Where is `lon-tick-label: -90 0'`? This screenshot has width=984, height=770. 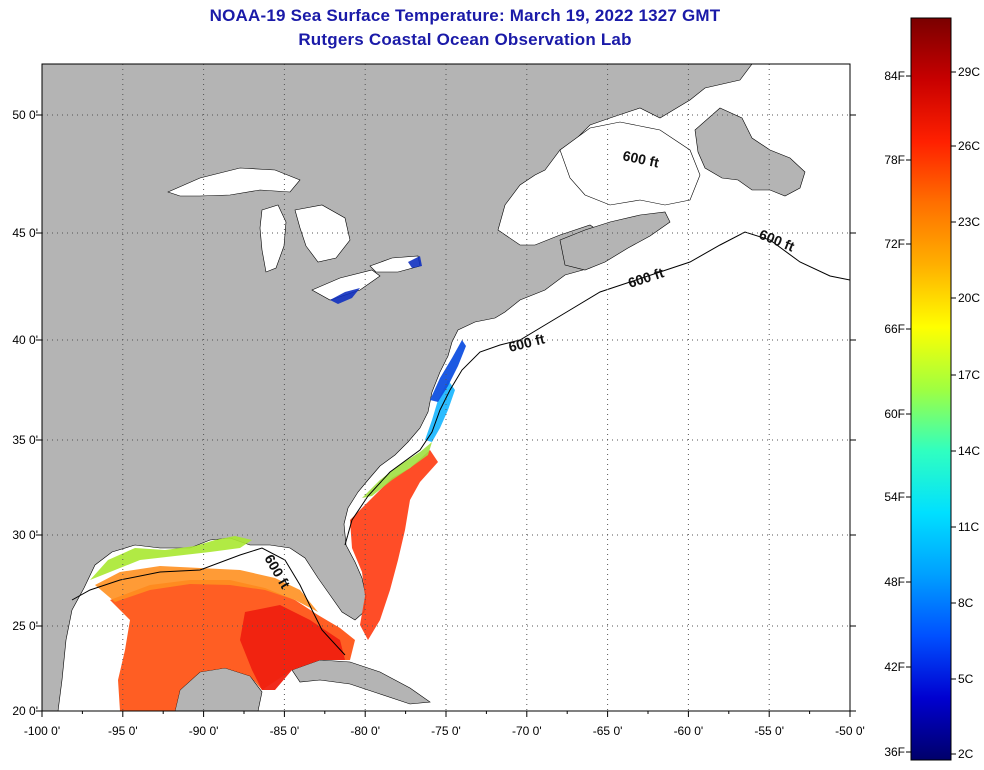 lon-tick-label: -90 0' is located at coordinates (204, 731).